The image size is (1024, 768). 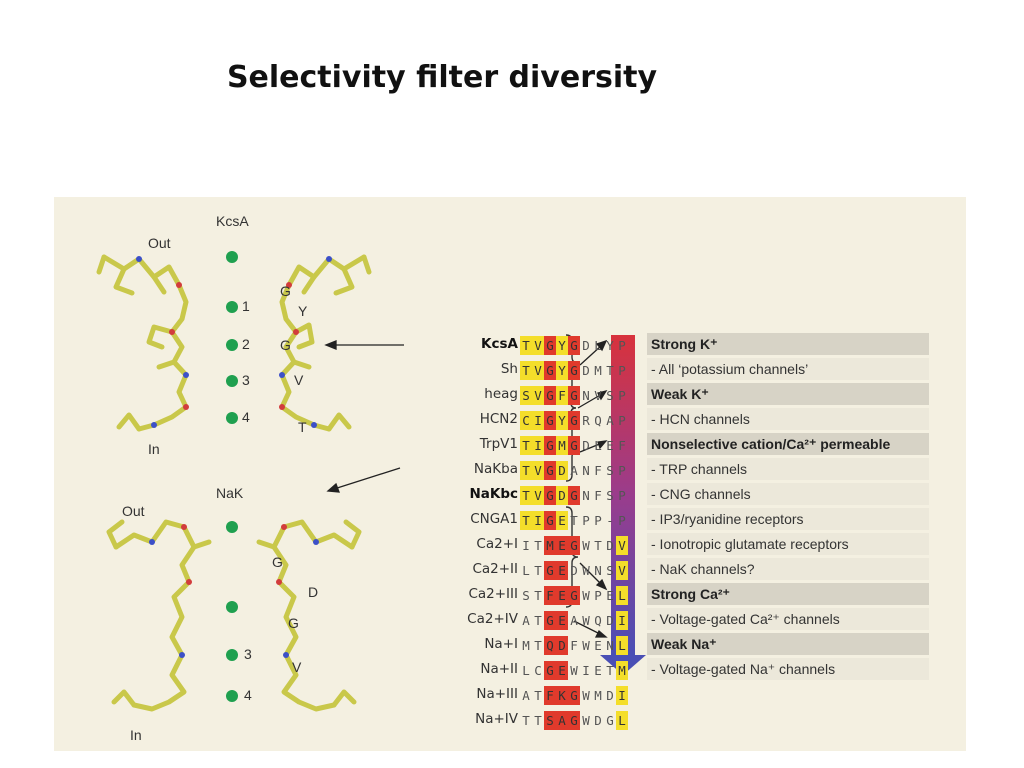 What do you see at coordinates (590, 488) in the screenshot?
I see `category-arrows` at bounding box center [590, 488].